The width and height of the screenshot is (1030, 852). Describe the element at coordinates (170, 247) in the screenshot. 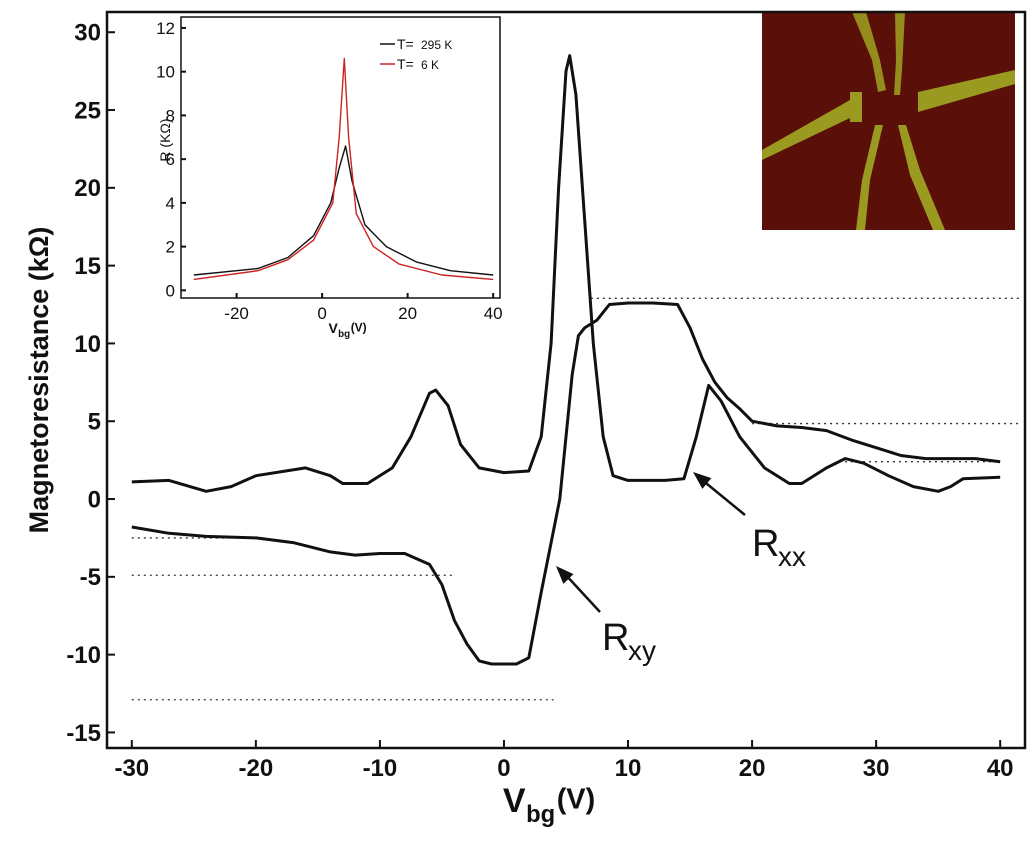

I see `y-tick-label: 2` at that location.